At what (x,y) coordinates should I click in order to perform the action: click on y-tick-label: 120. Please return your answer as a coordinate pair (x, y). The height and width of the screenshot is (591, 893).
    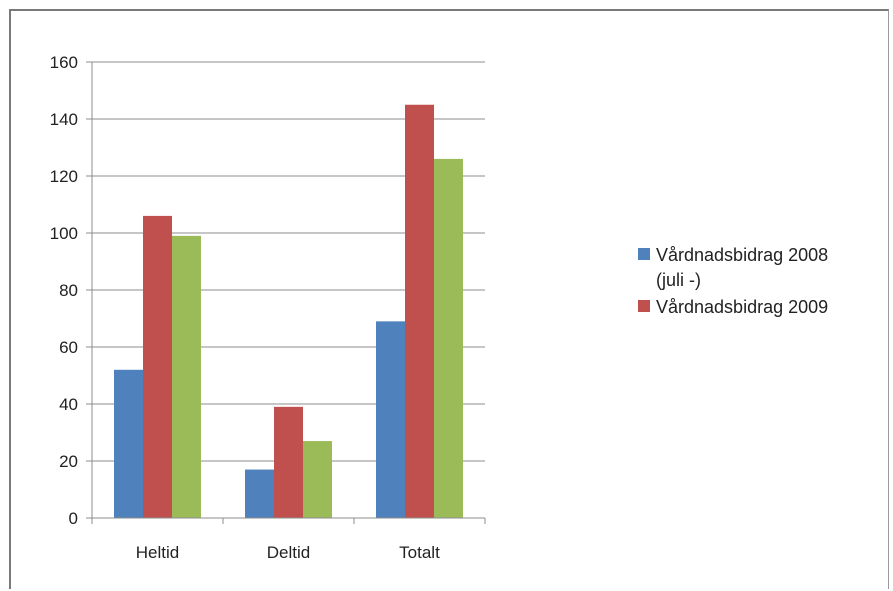
    Looking at the image, I should click on (64, 176).